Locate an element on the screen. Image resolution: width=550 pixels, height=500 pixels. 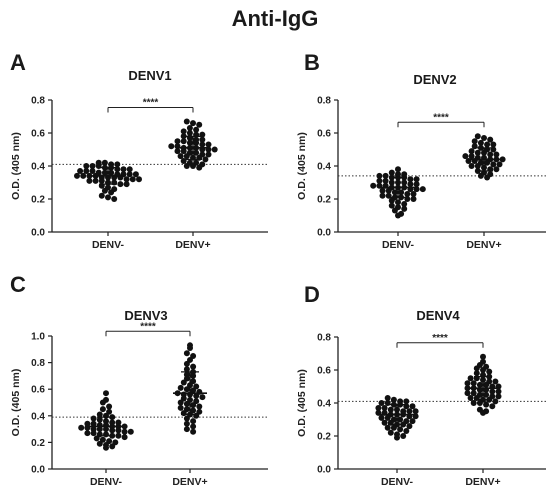
panel-letter: C is located at coordinates (18, 284).